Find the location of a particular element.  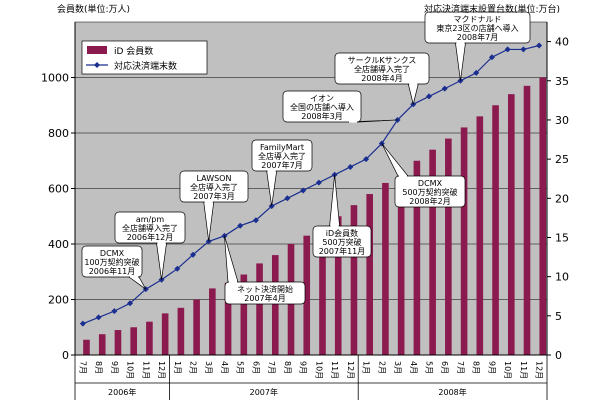

annotation-text: 500万契約突破 is located at coordinates (429, 192).